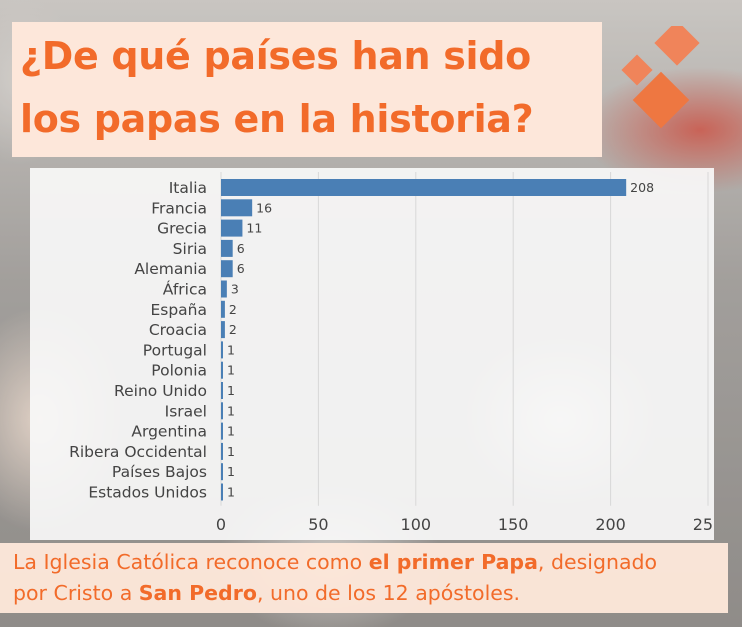 This screenshot has width=742, height=627. I want to click on x-tick-label: 0, so click(221, 524).